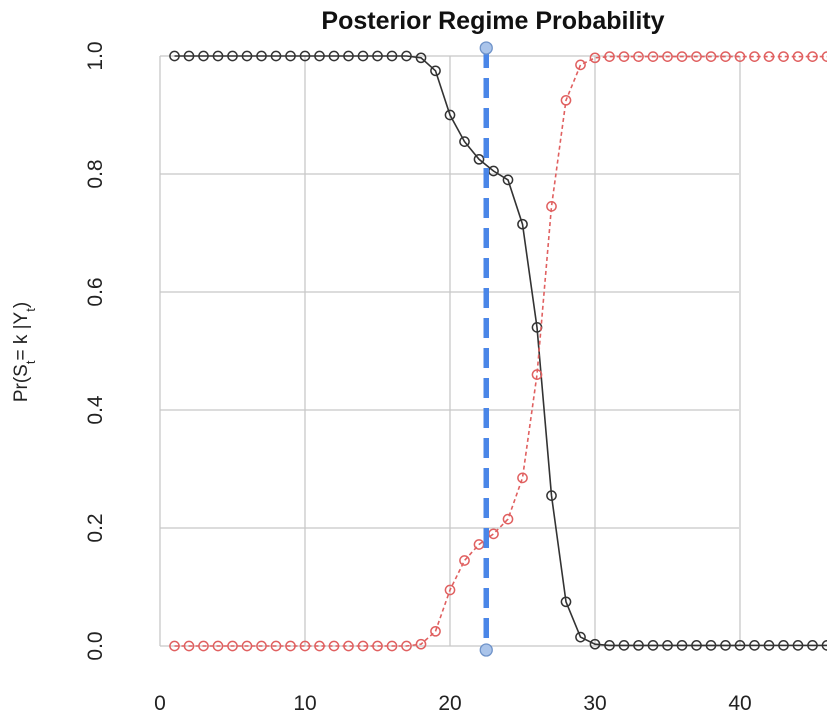 The image size is (827, 721). I want to click on x-tick-label: 20, so click(449, 703).